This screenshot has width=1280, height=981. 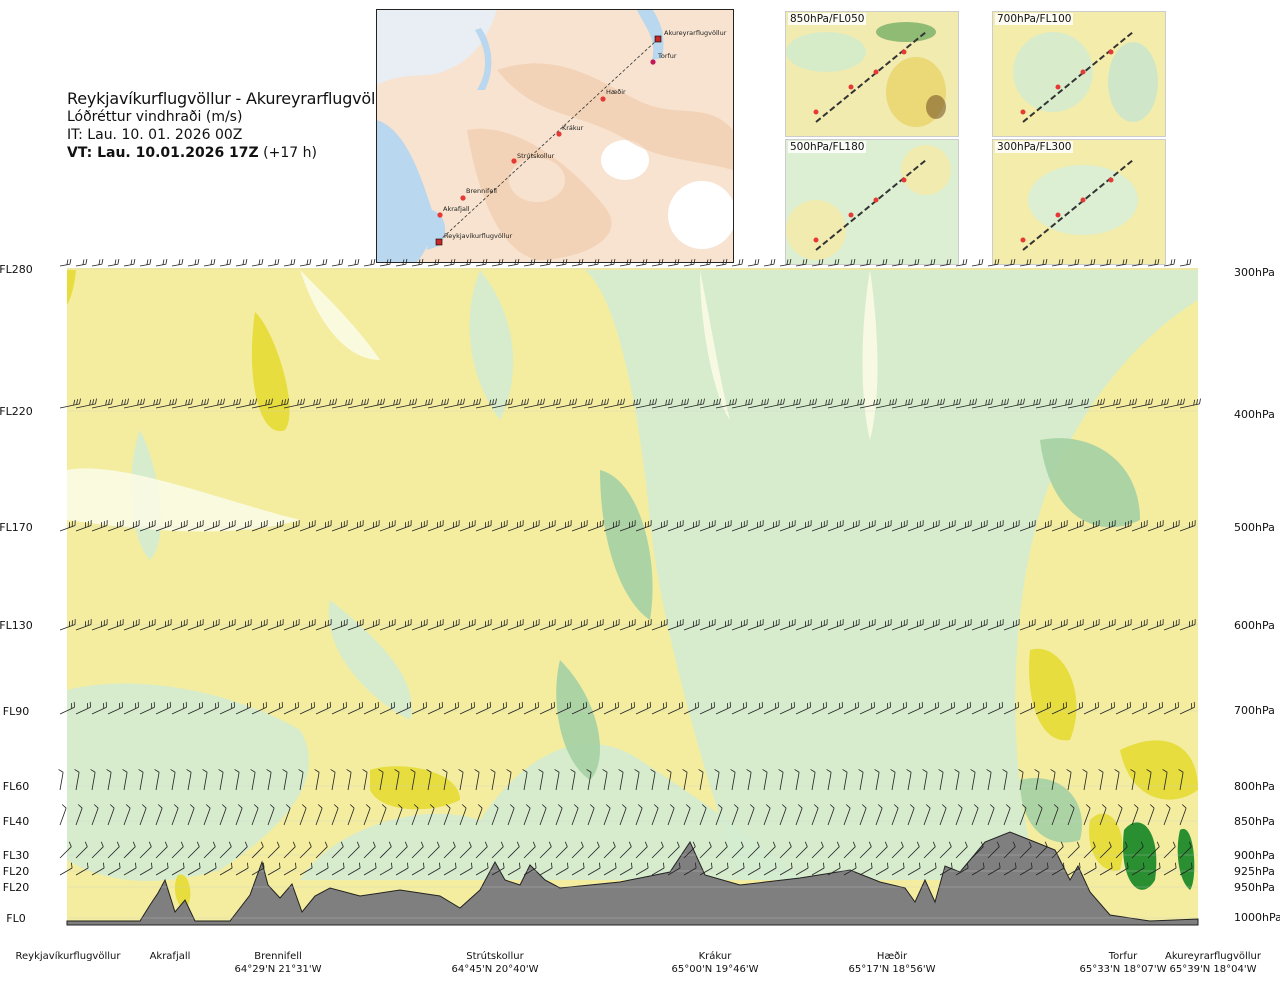 I want to click on flight-level-label: FL0, so click(x=15, y=918).